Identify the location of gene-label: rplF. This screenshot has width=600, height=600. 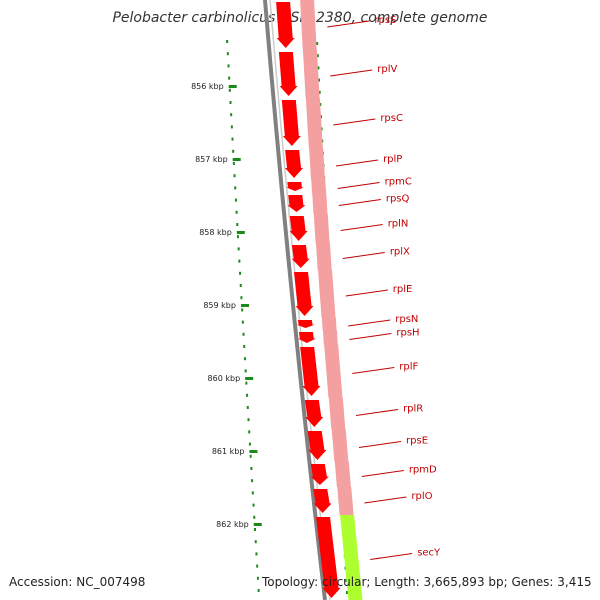
(408, 367).